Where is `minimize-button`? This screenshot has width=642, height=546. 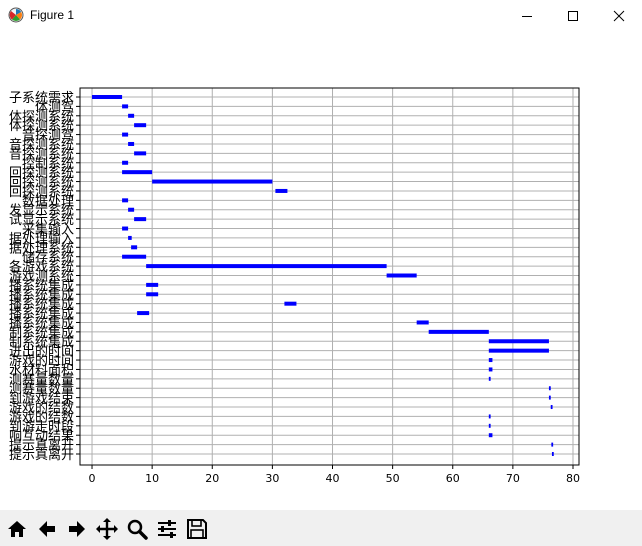
minimize-button is located at coordinates (527, 15).